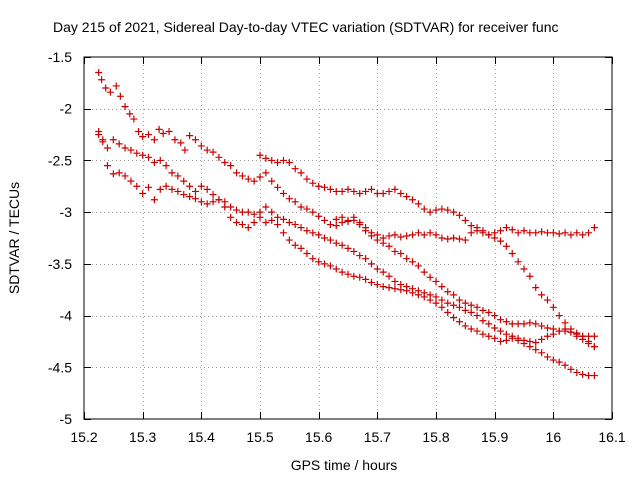 The height and width of the screenshot is (480, 640). Describe the element at coordinates (66, 419) in the screenshot. I see `y-tick-label: -5` at that location.